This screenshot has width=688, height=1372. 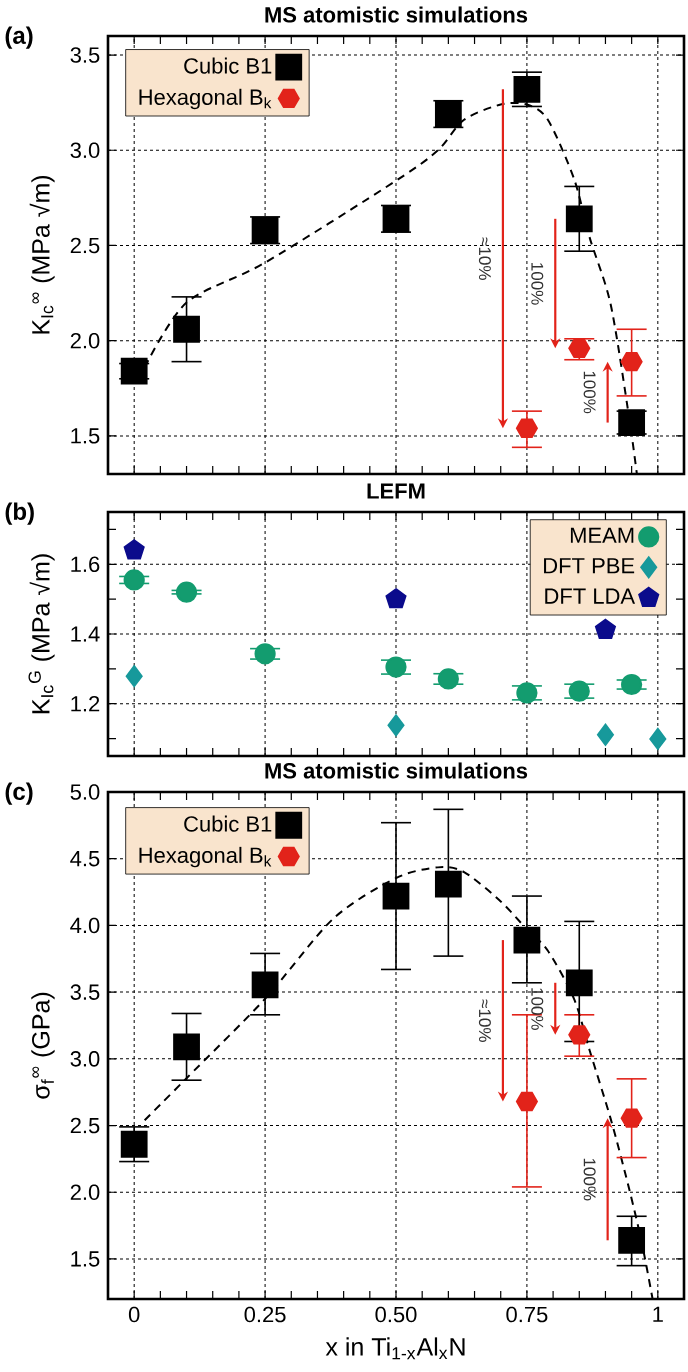 I want to click on chart-title: LEFM, so click(x=396, y=491).